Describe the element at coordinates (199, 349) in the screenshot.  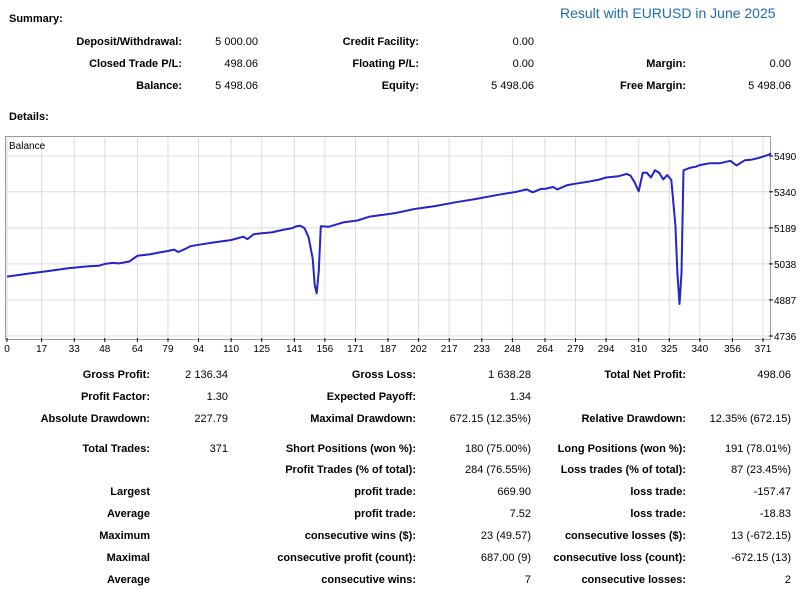
I see `x-tick-label: 94` at that location.